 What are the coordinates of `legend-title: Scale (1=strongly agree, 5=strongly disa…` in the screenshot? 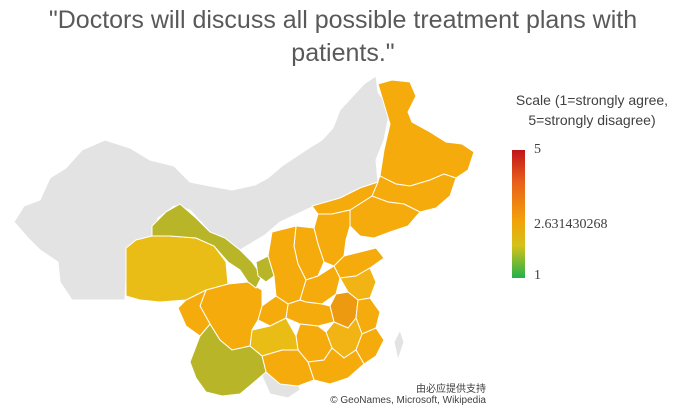 It's located at (592, 110).